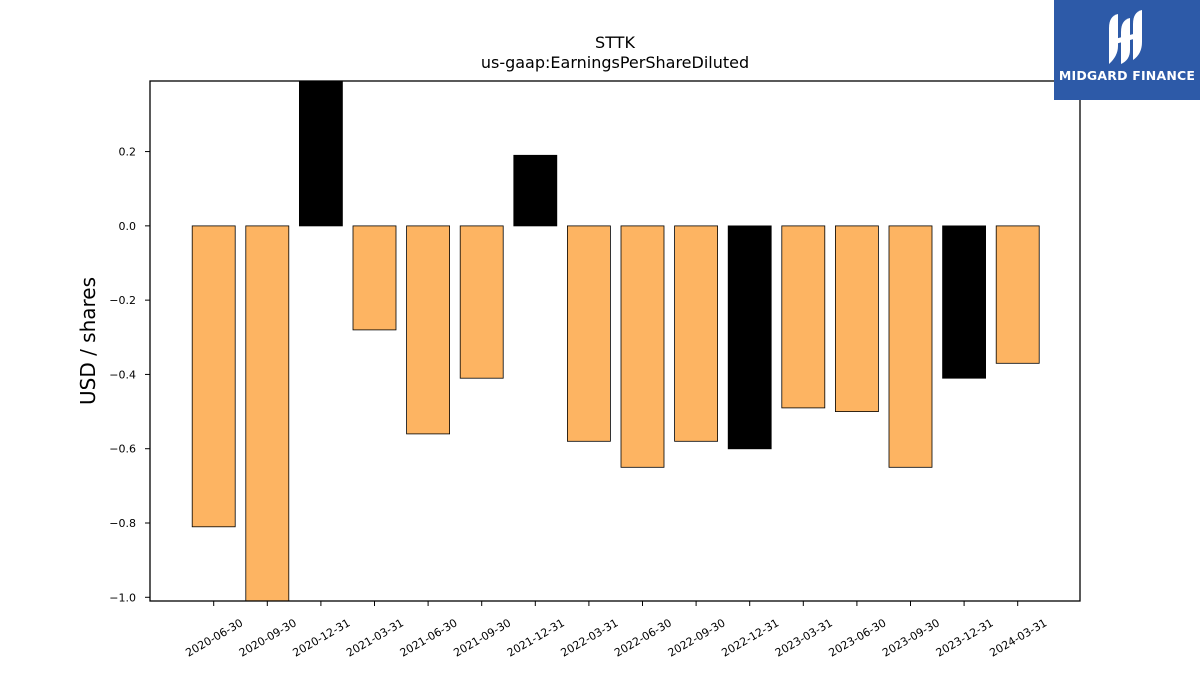 The height and width of the screenshot is (675, 1200). Describe the element at coordinates (128, 226) in the screenshot. I see `y-tick-label: 0.0` at that location.